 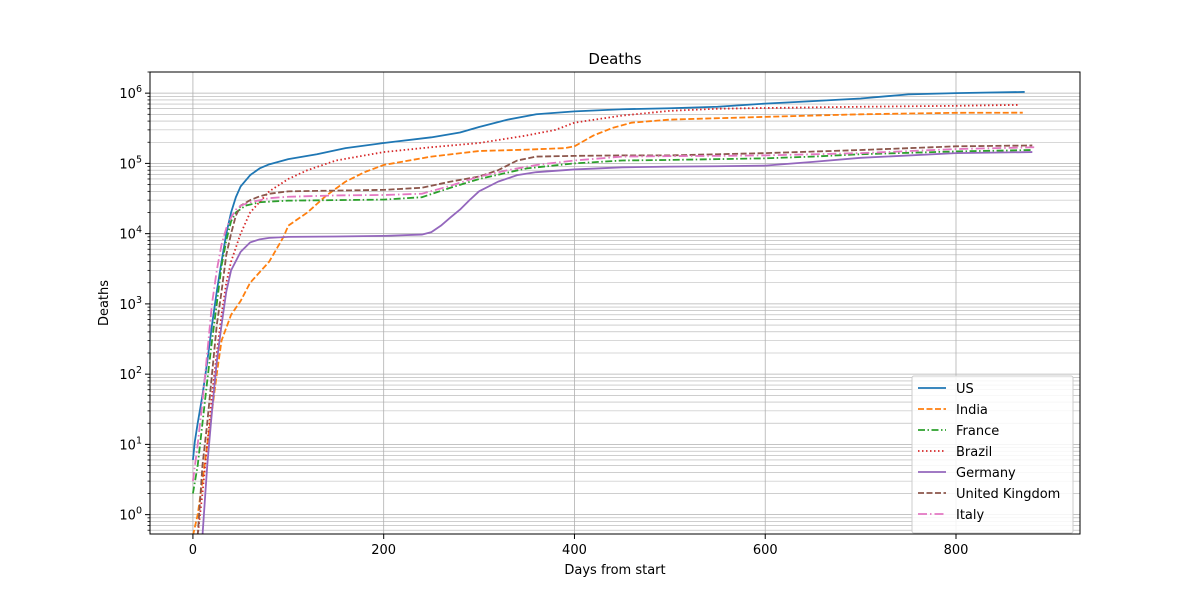 I want to click on y-tick-label: 10², so click(x=130, y=374).